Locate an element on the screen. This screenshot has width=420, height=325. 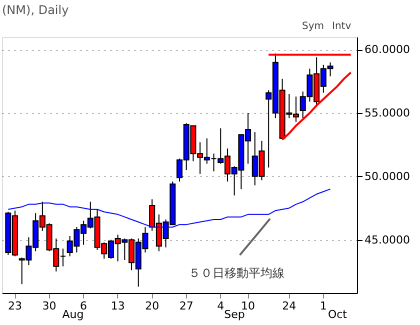
y-tick-label: 45.0000 is located at coordinates (387, 239).